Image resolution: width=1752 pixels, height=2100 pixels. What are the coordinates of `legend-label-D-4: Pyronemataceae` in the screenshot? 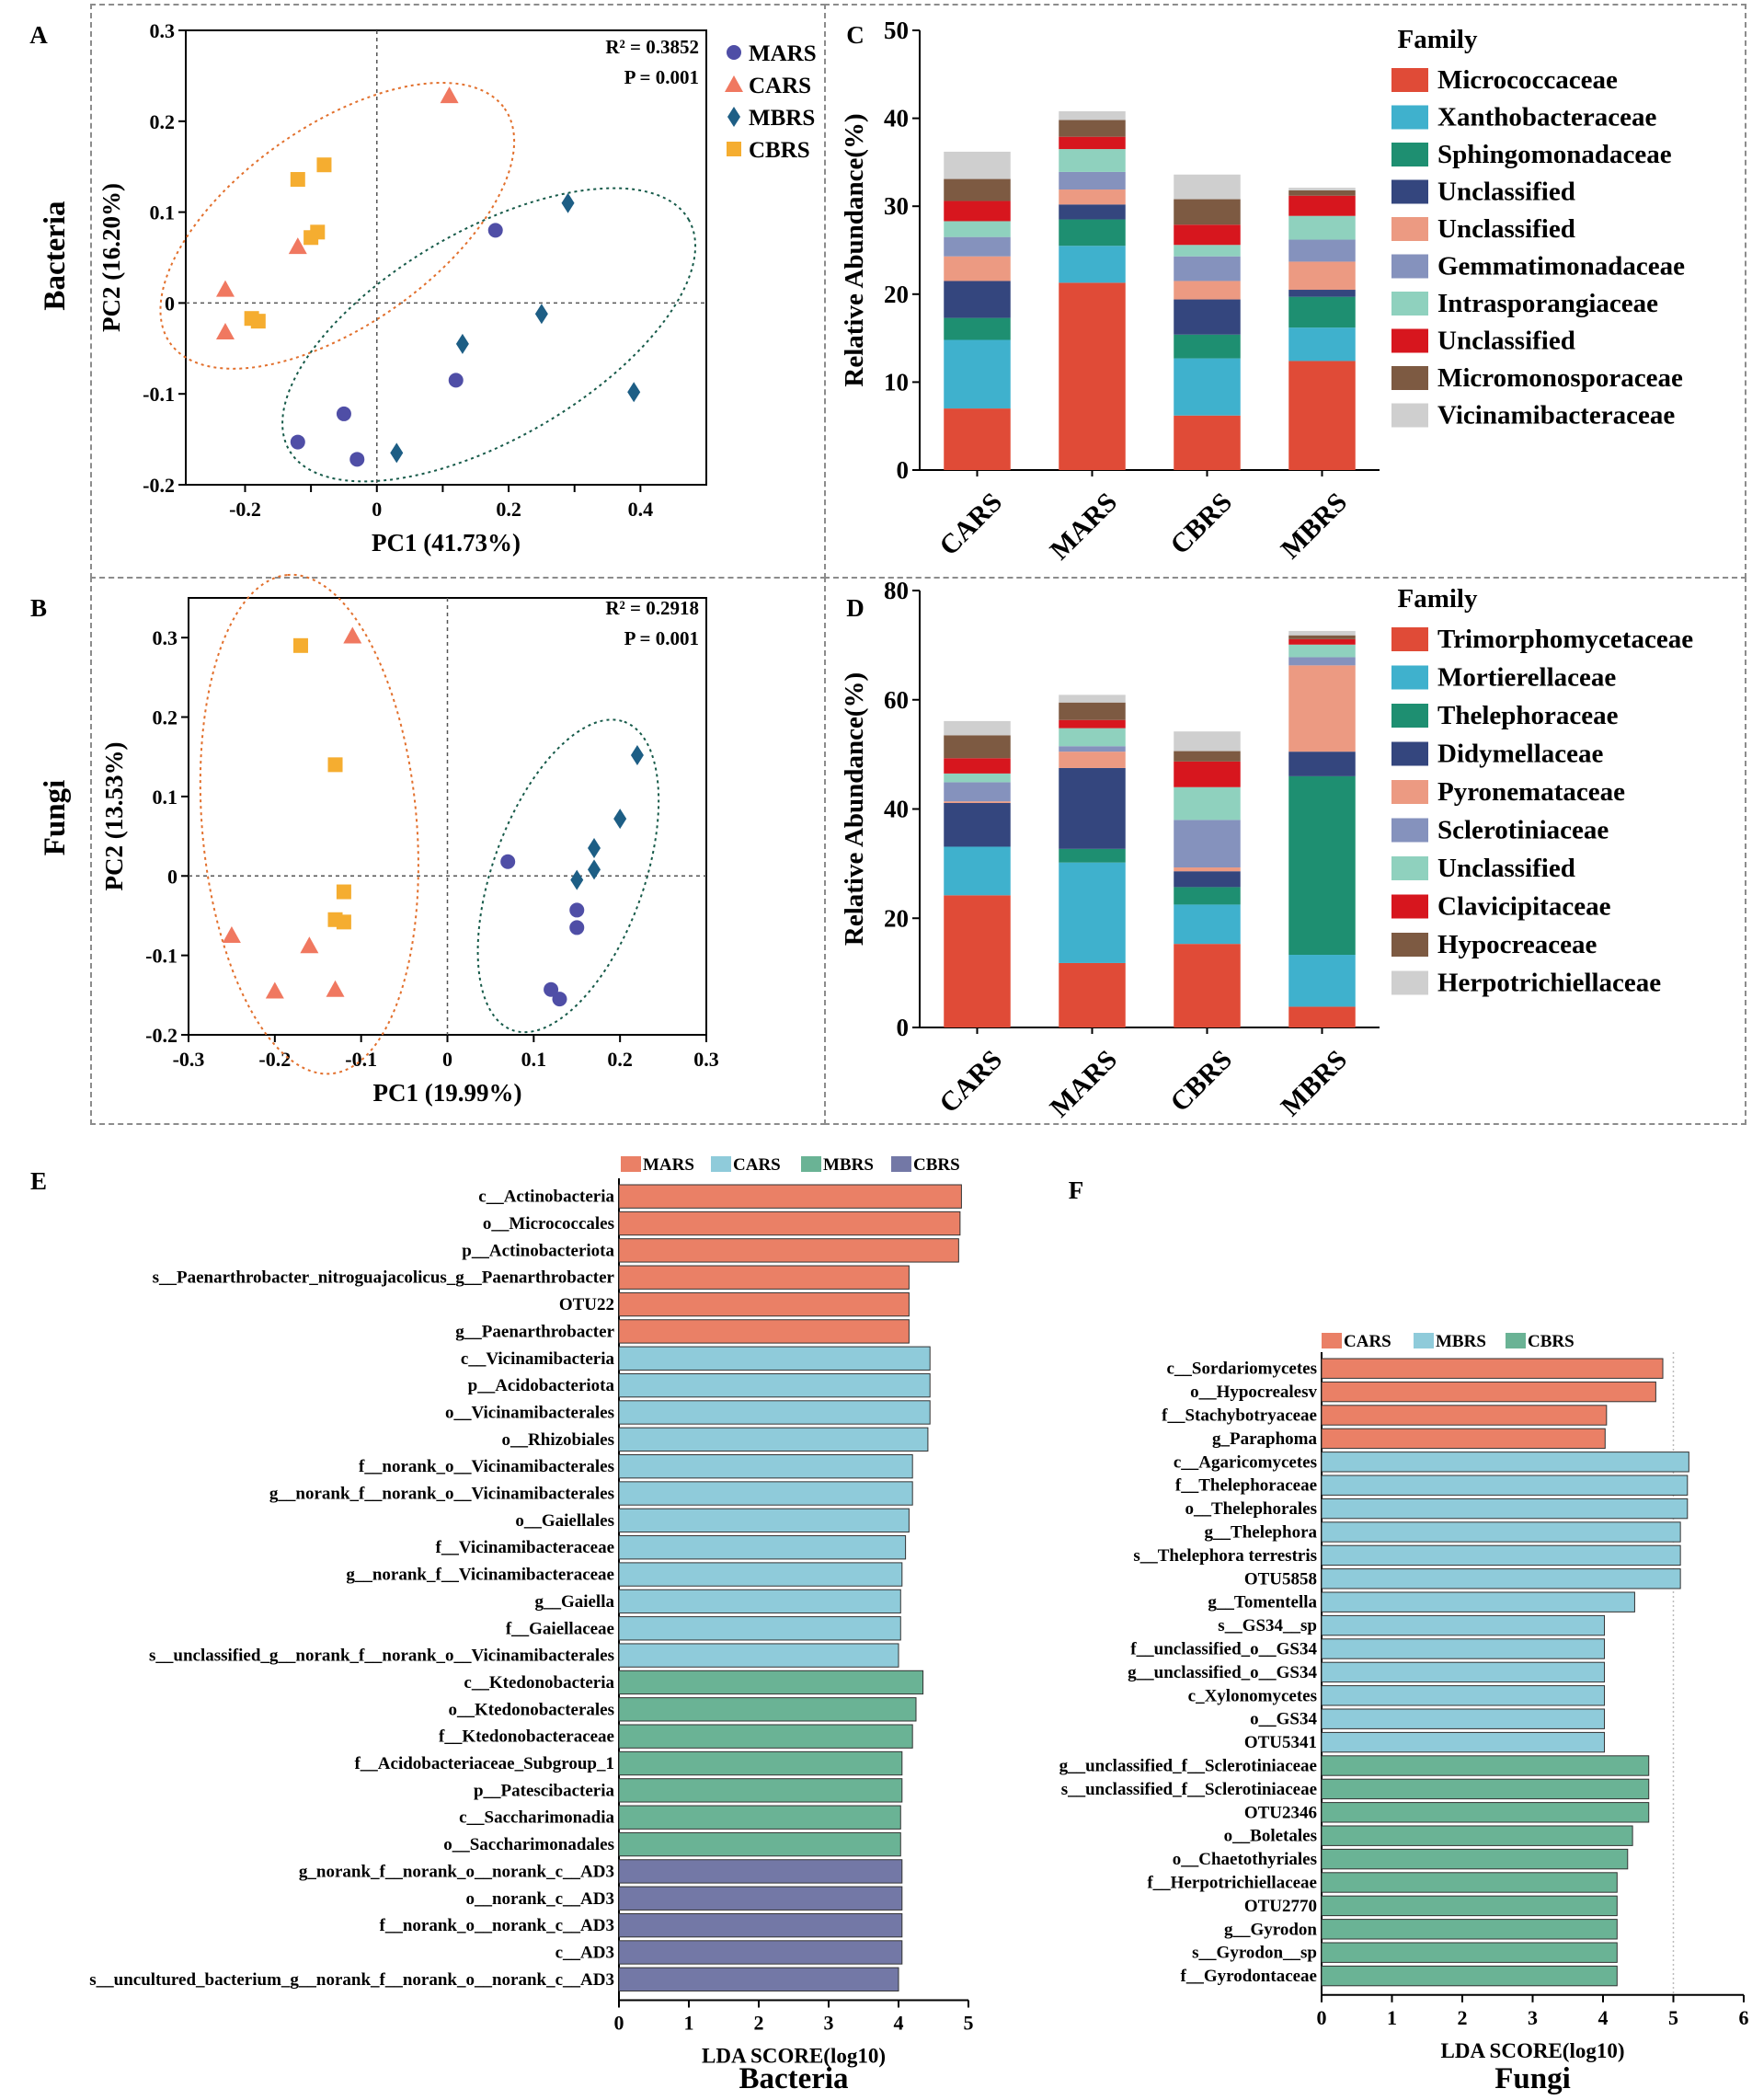 It's located at (1531, 792).